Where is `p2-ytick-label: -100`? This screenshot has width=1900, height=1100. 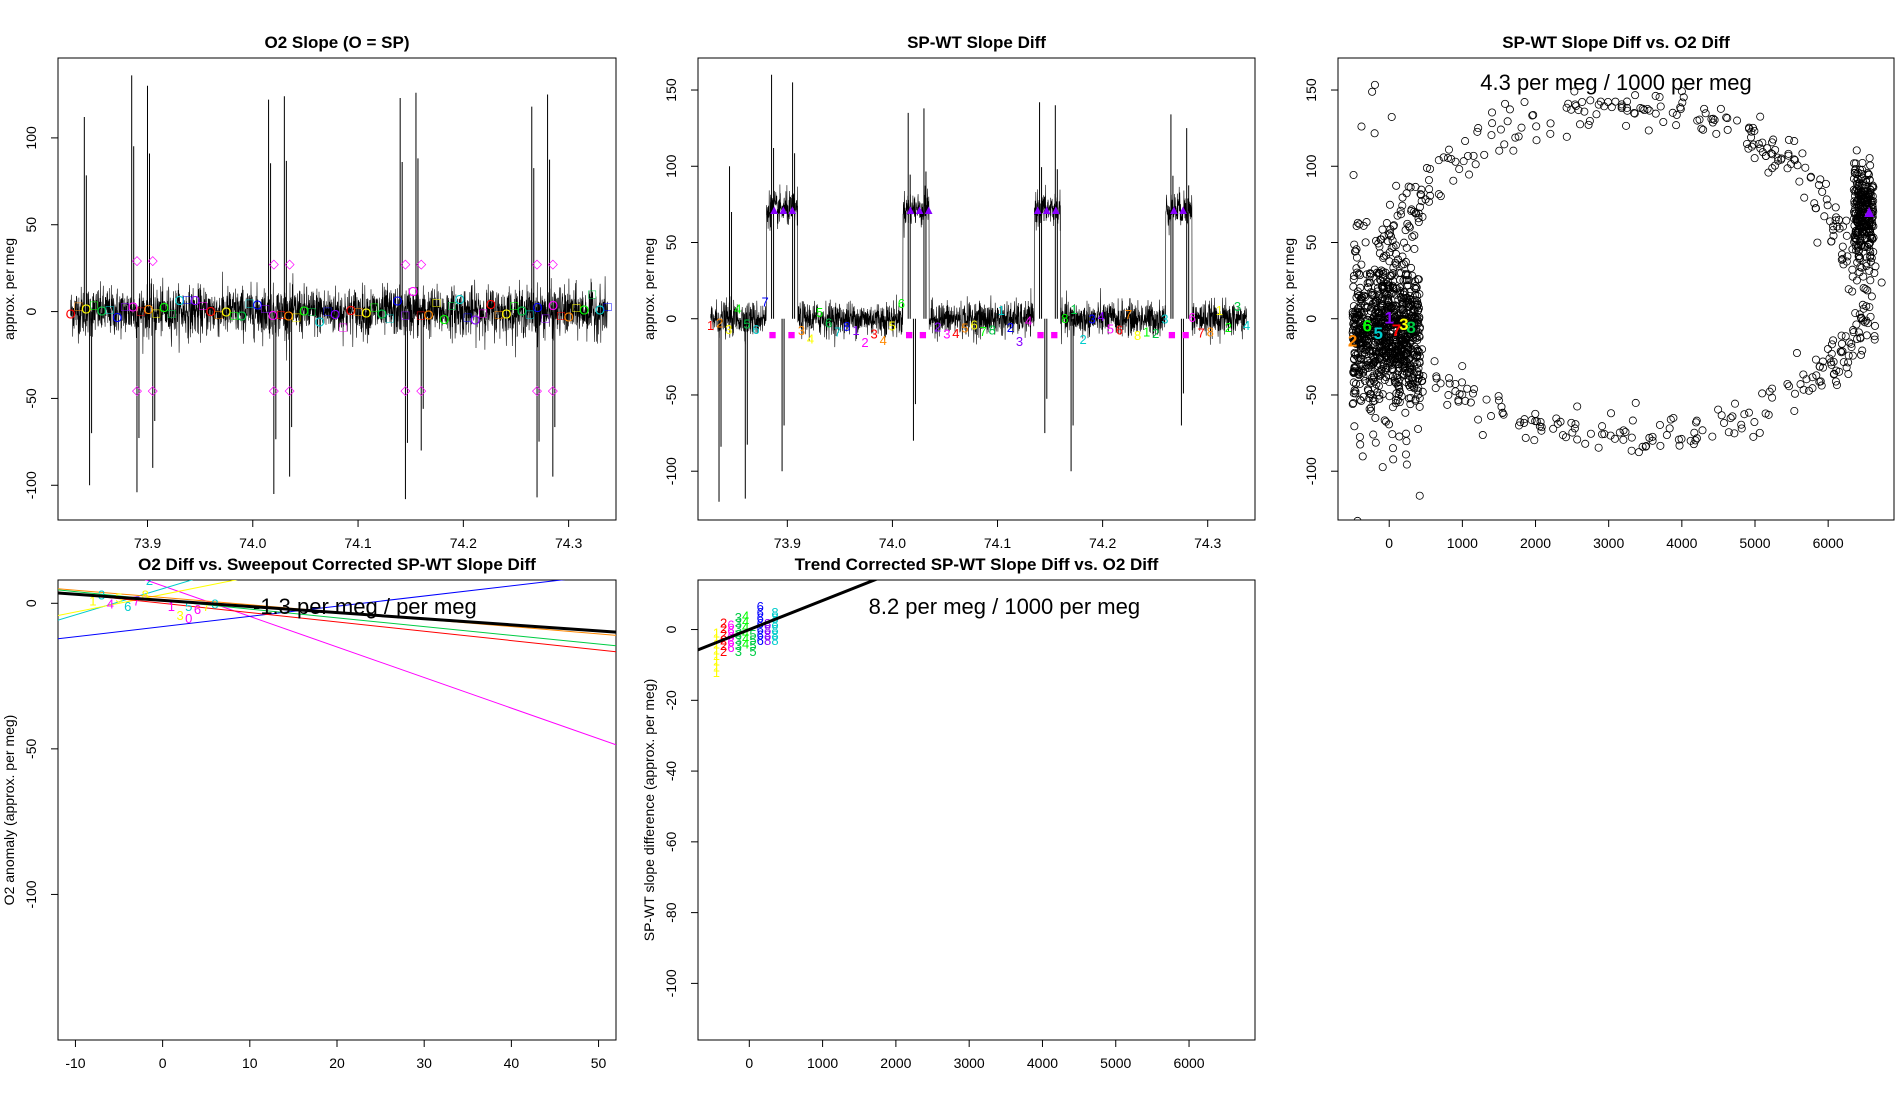
p2-ytick-label: -100 is located at coordinates (671, 471).